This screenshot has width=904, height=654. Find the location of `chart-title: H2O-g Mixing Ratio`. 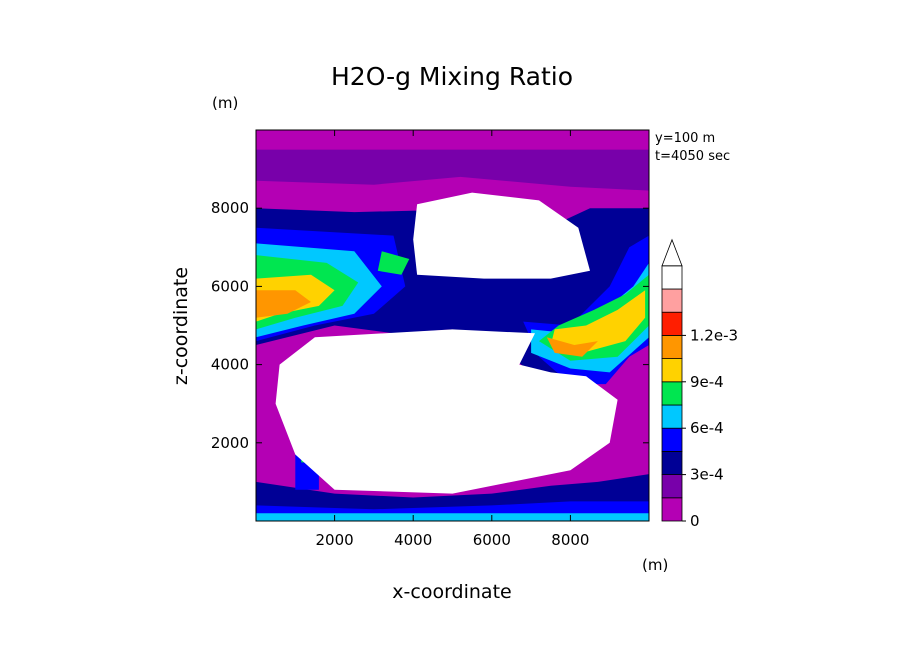

chart-title: H2O-g Mixing Ratio is located at coordinates (452, 76).